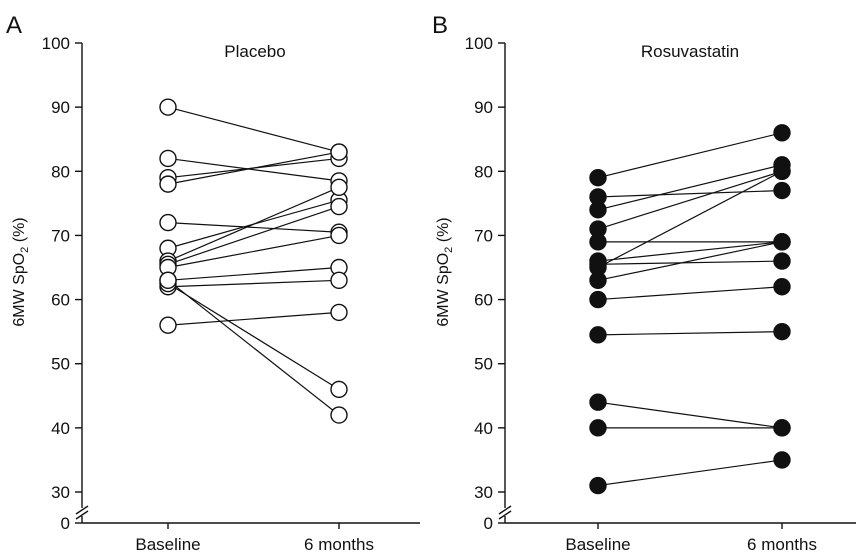 Image resolution: width=866 pixels, height=556 pixels. Describe the element at coordinates (690, 51) in the screenshot. I see `panel-b-title: Rosuvastatin` at that location.